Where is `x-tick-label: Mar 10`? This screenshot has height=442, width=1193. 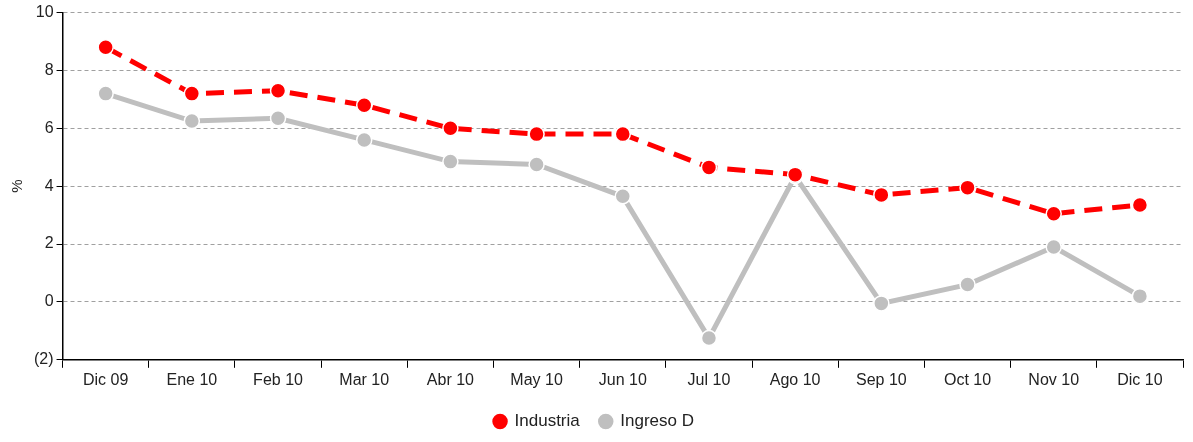
x-tick-label: Mar 10 is located at coordinates (364, 379).